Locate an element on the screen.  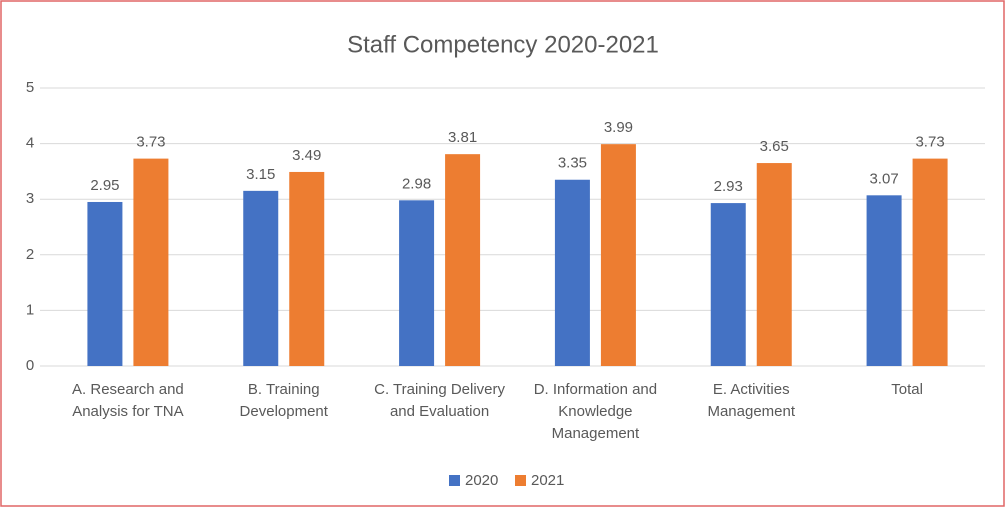
y-tick-label: 3 is located at coordinates (30, 198).